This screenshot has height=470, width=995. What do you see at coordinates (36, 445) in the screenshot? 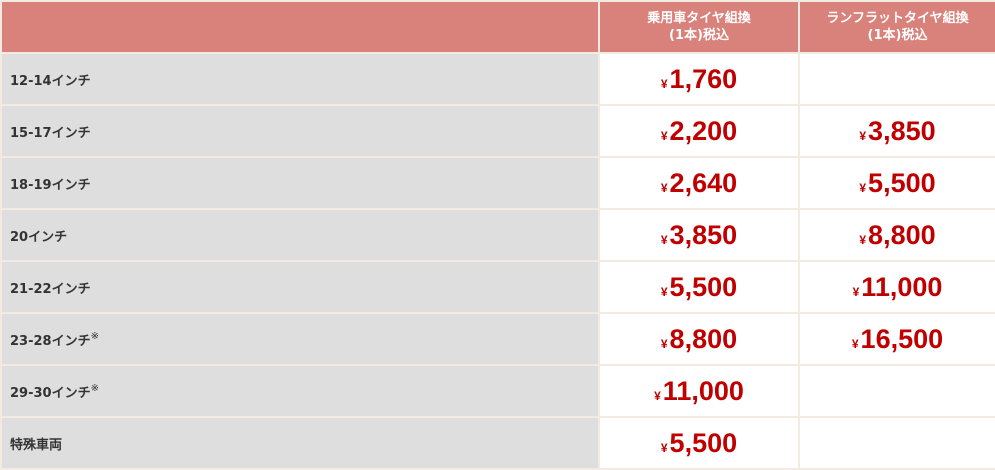
I see `size-label-text: 特殊車両` at bounding box center [36, 445].